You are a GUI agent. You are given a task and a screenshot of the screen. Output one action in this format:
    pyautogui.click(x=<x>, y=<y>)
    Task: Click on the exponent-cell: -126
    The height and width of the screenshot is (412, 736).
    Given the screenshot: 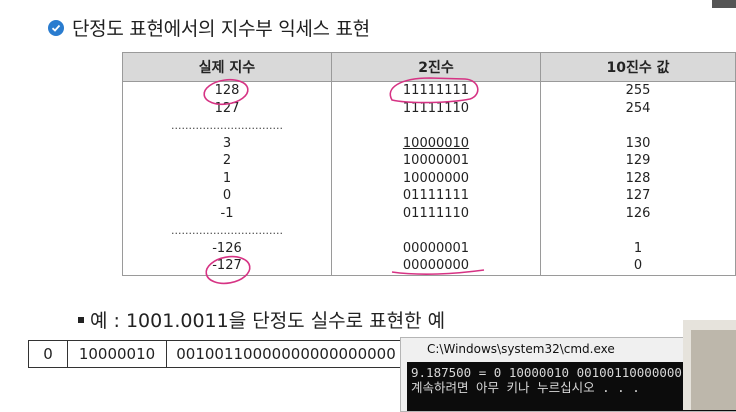 What is the action you would take?
    pyautogui.click(x=227, y=248)
    